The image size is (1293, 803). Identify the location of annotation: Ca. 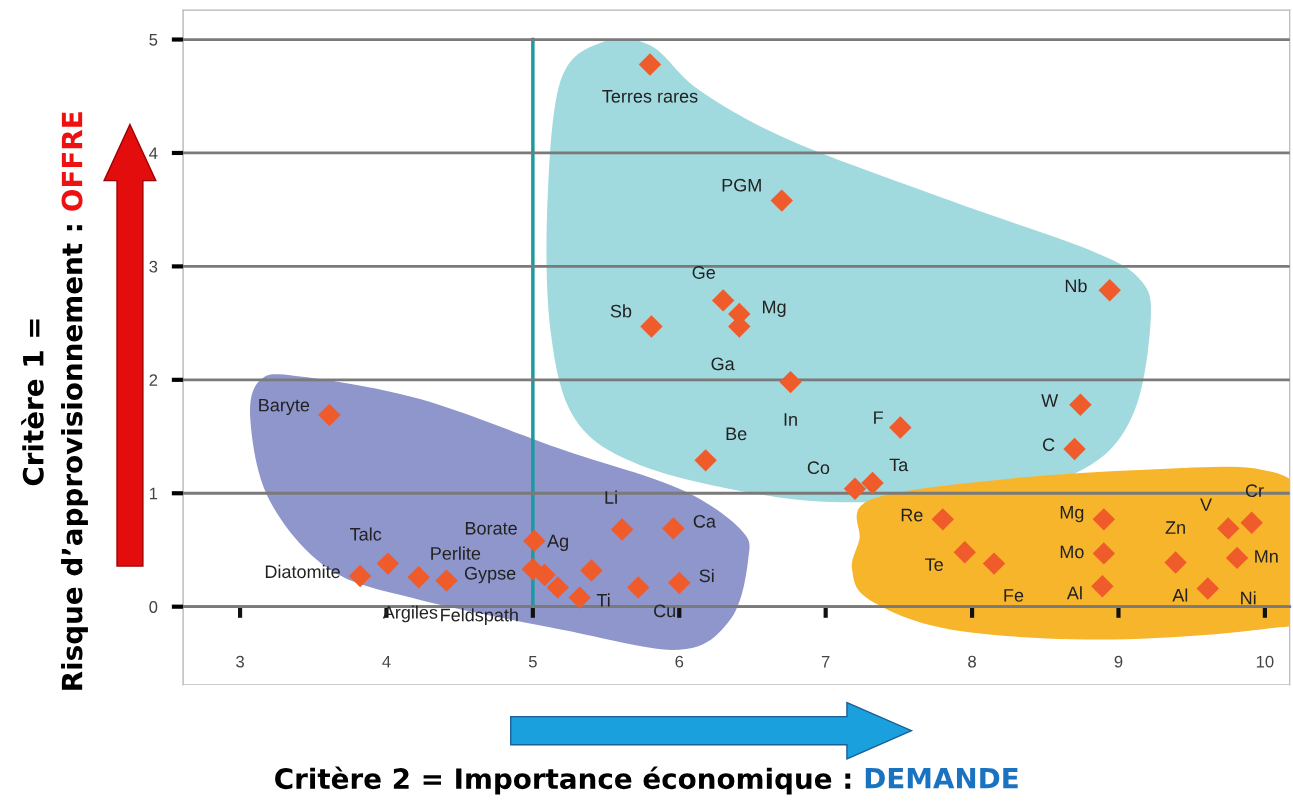
(704, 521).